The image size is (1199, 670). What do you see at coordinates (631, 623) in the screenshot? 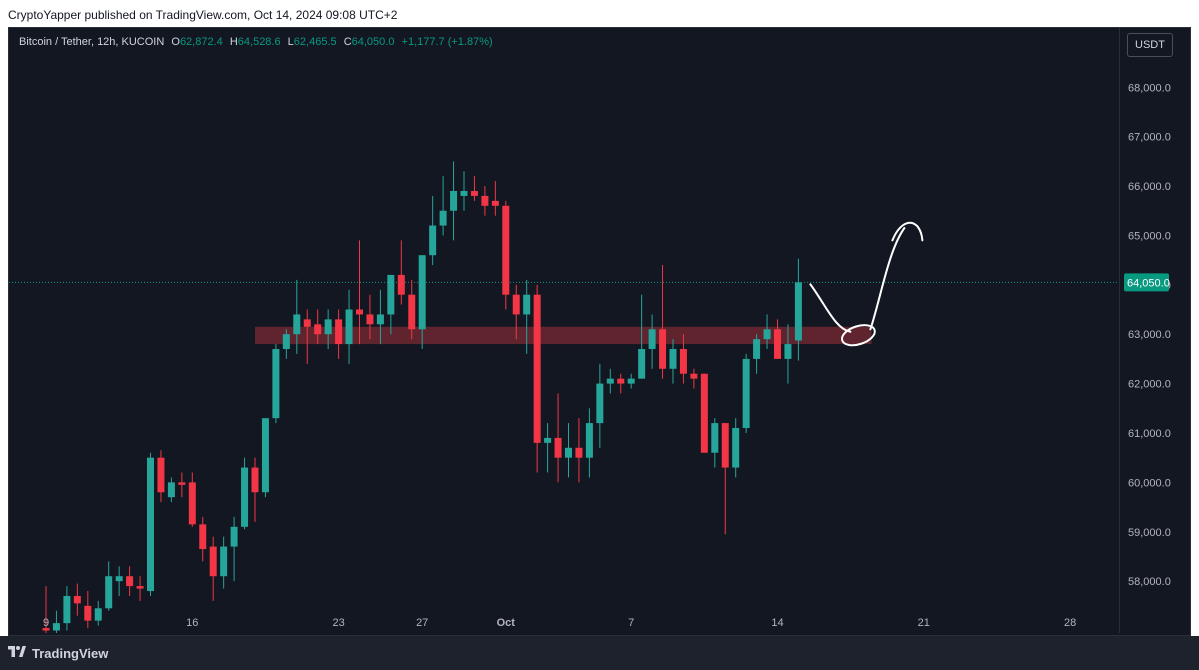
I see `x-tick-label: 7` at bounding box center [631, 623].